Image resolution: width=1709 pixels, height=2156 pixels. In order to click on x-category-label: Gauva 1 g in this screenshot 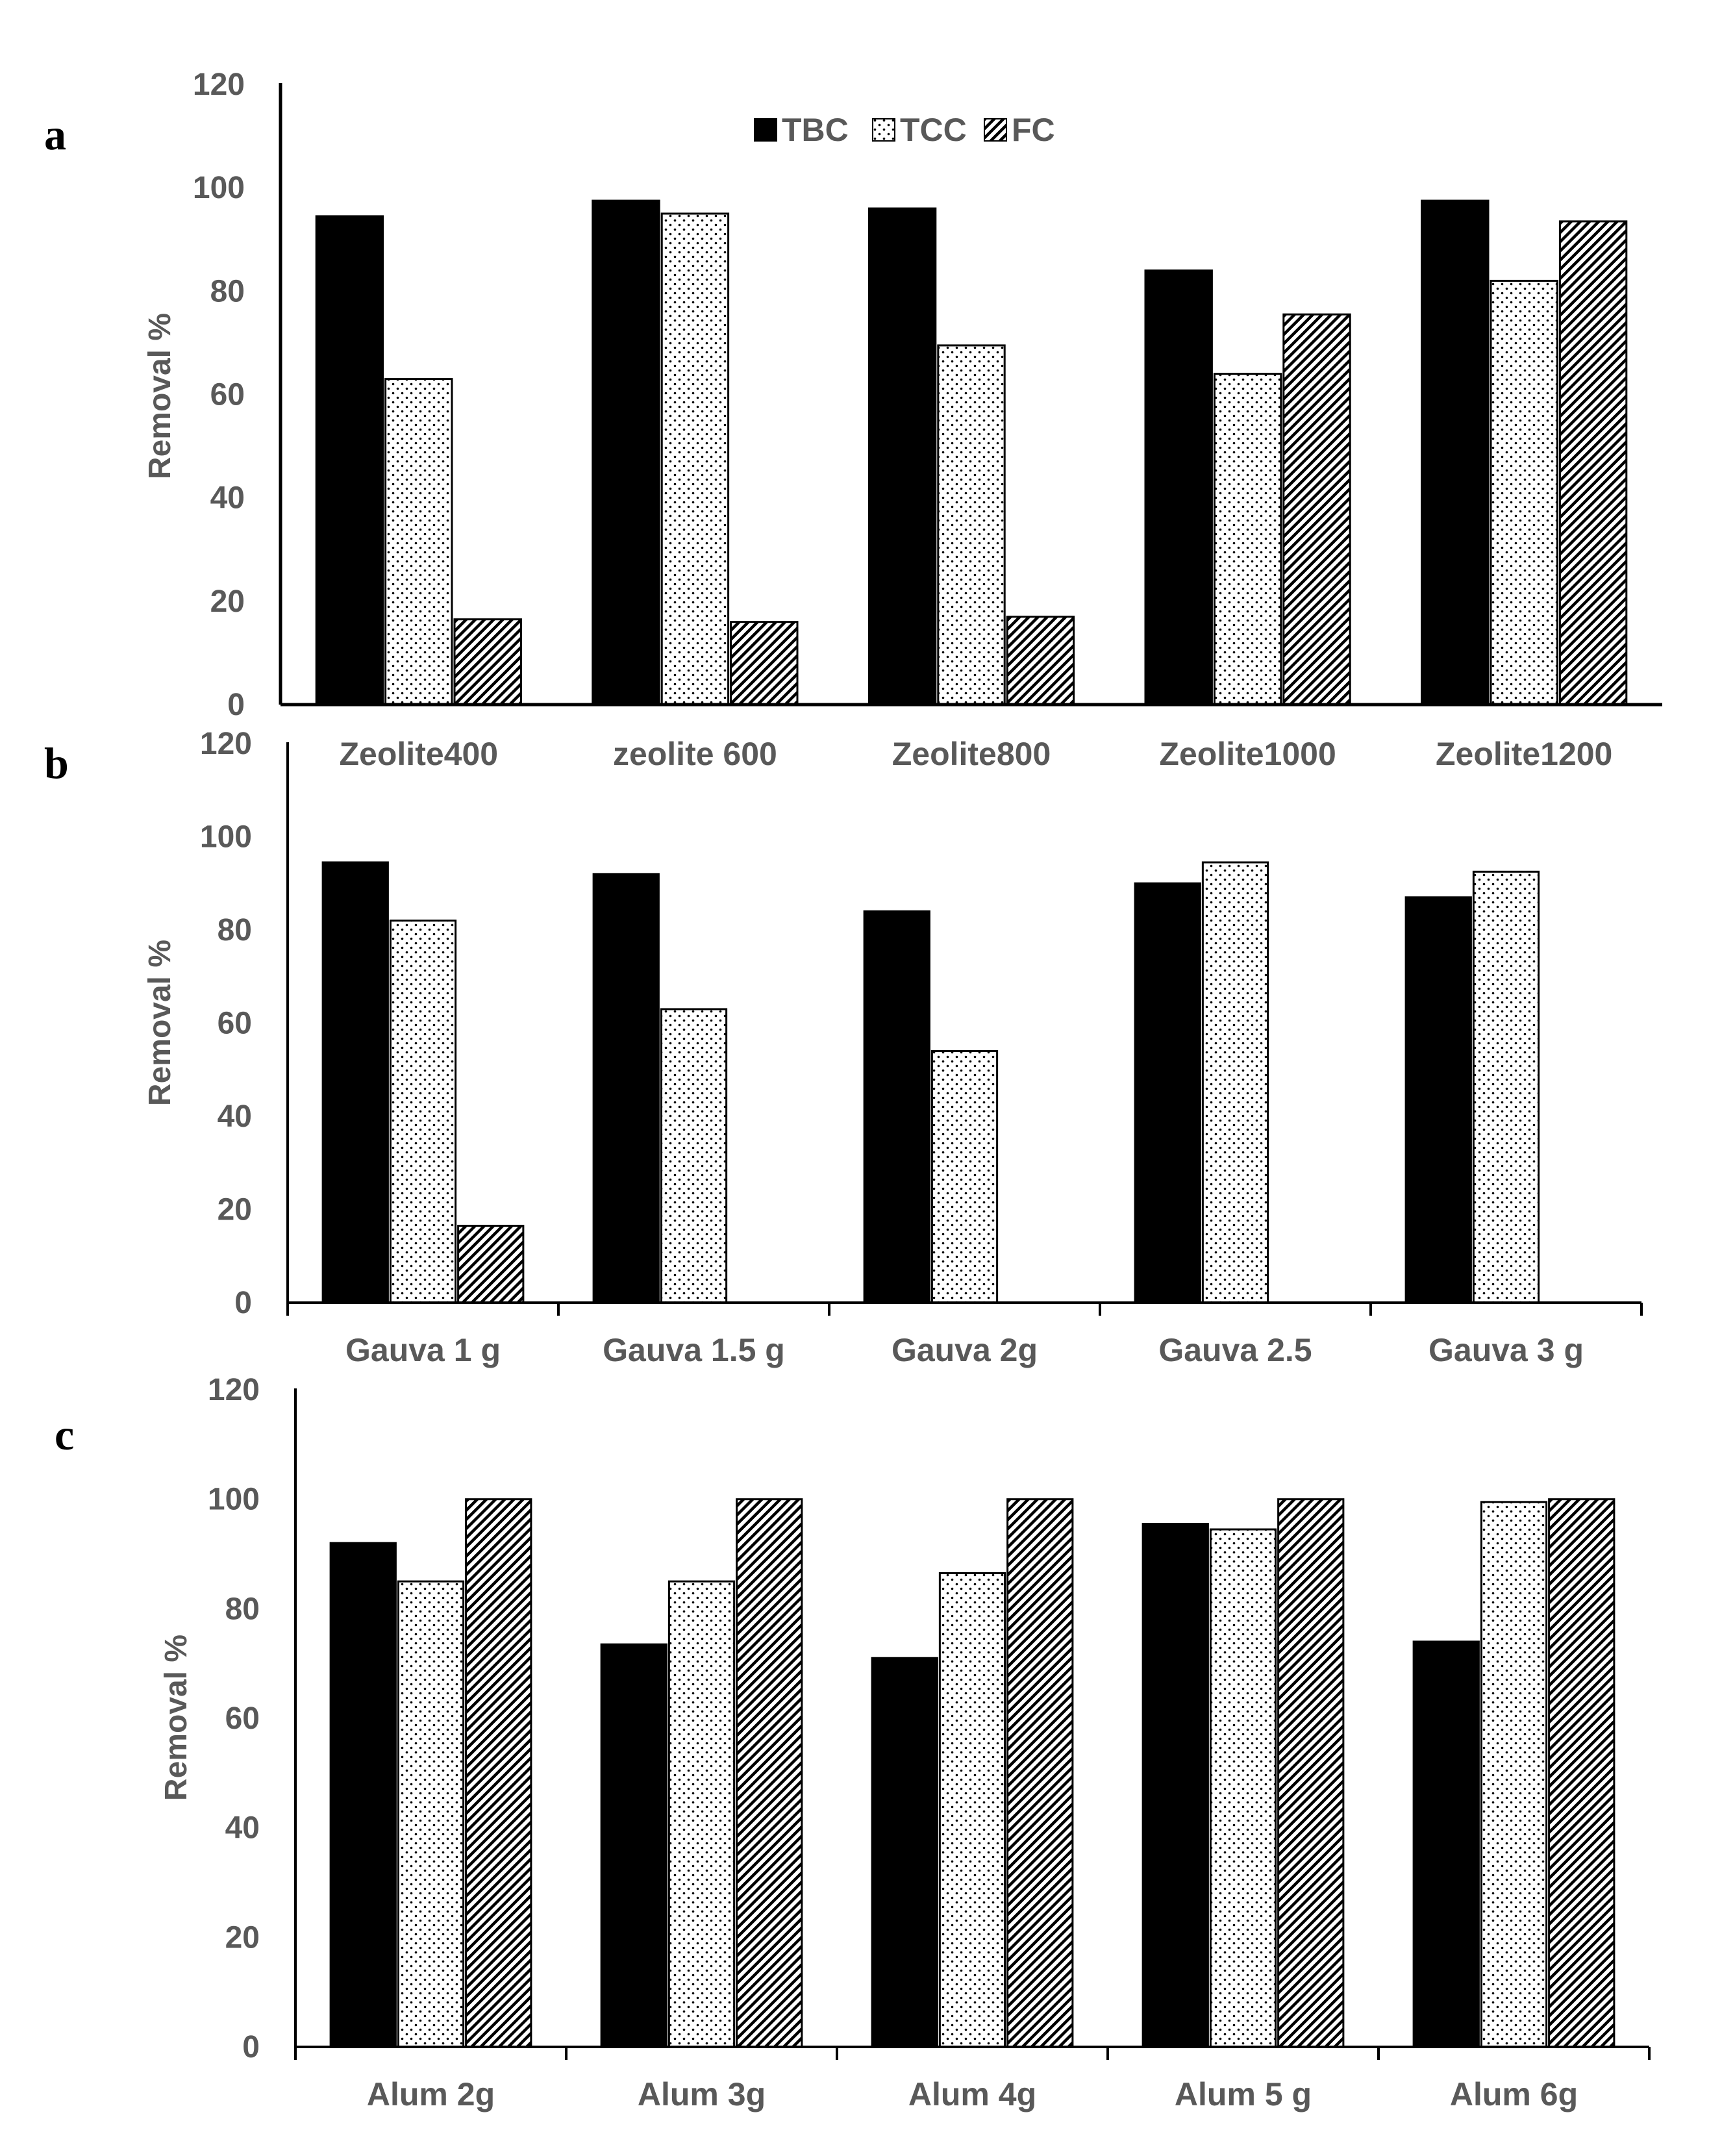, I will do `click(423, 1350)`.